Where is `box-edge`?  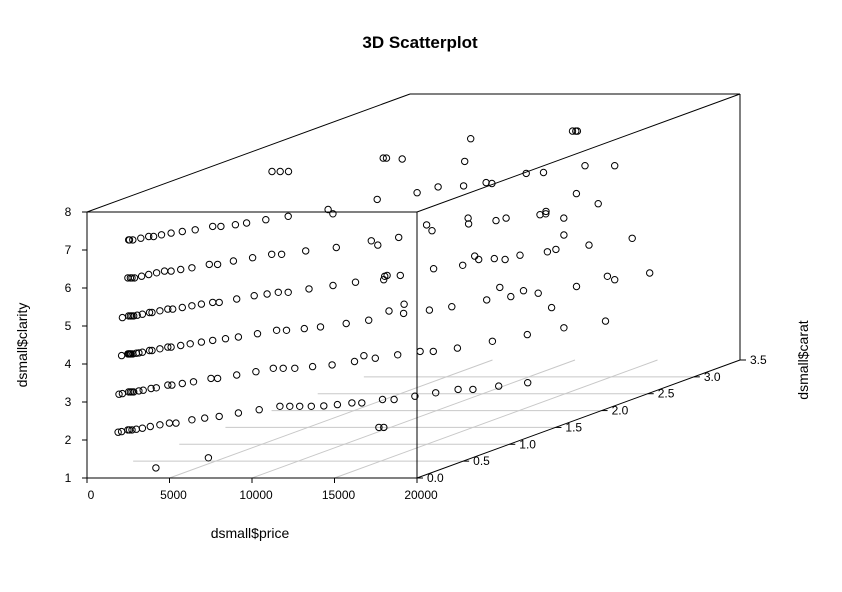 box-edge is located at coordinates (578, 419).